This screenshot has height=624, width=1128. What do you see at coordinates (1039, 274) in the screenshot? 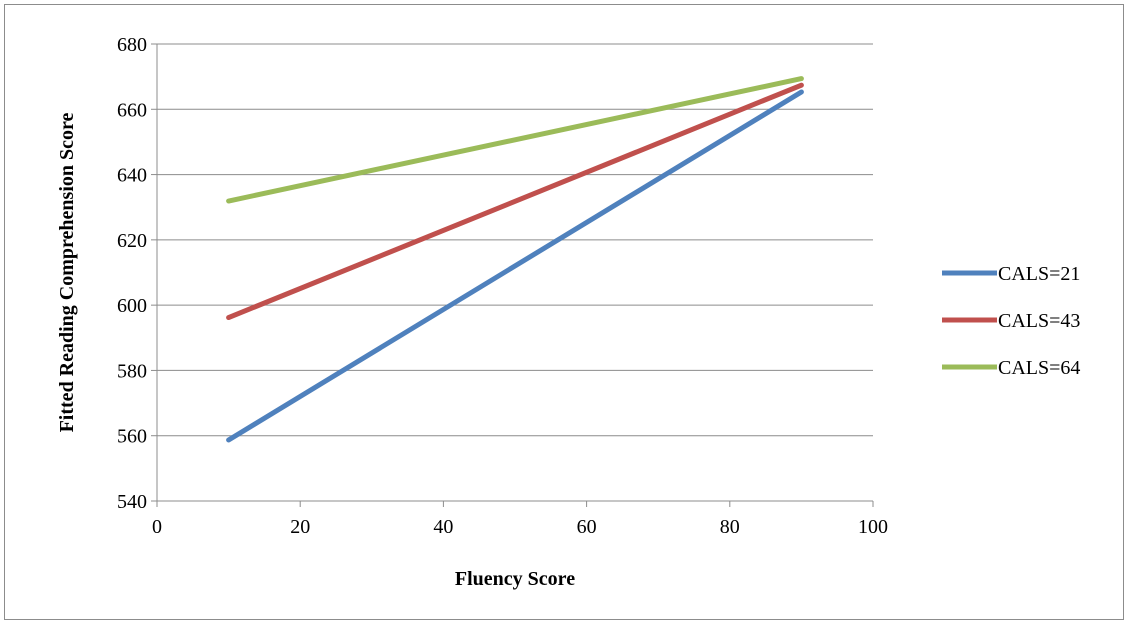
I see `legend-label-1: CALS=21` at bounding box center [1039, 274].